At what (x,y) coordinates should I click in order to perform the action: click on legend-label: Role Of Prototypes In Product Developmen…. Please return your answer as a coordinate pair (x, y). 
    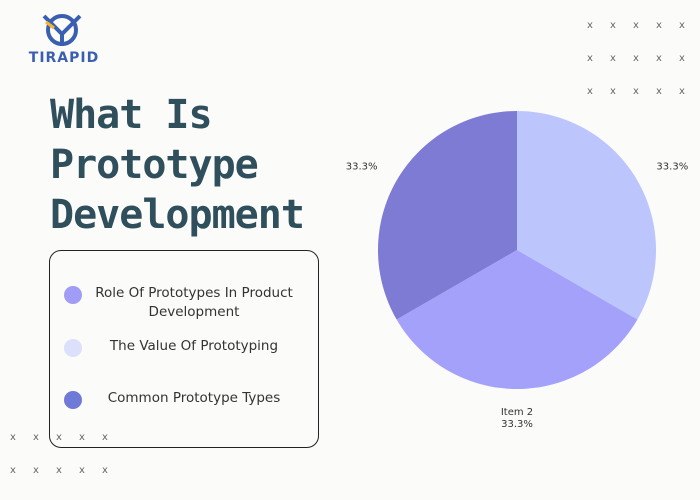
    Looking at the image, I should click on (194, 302).